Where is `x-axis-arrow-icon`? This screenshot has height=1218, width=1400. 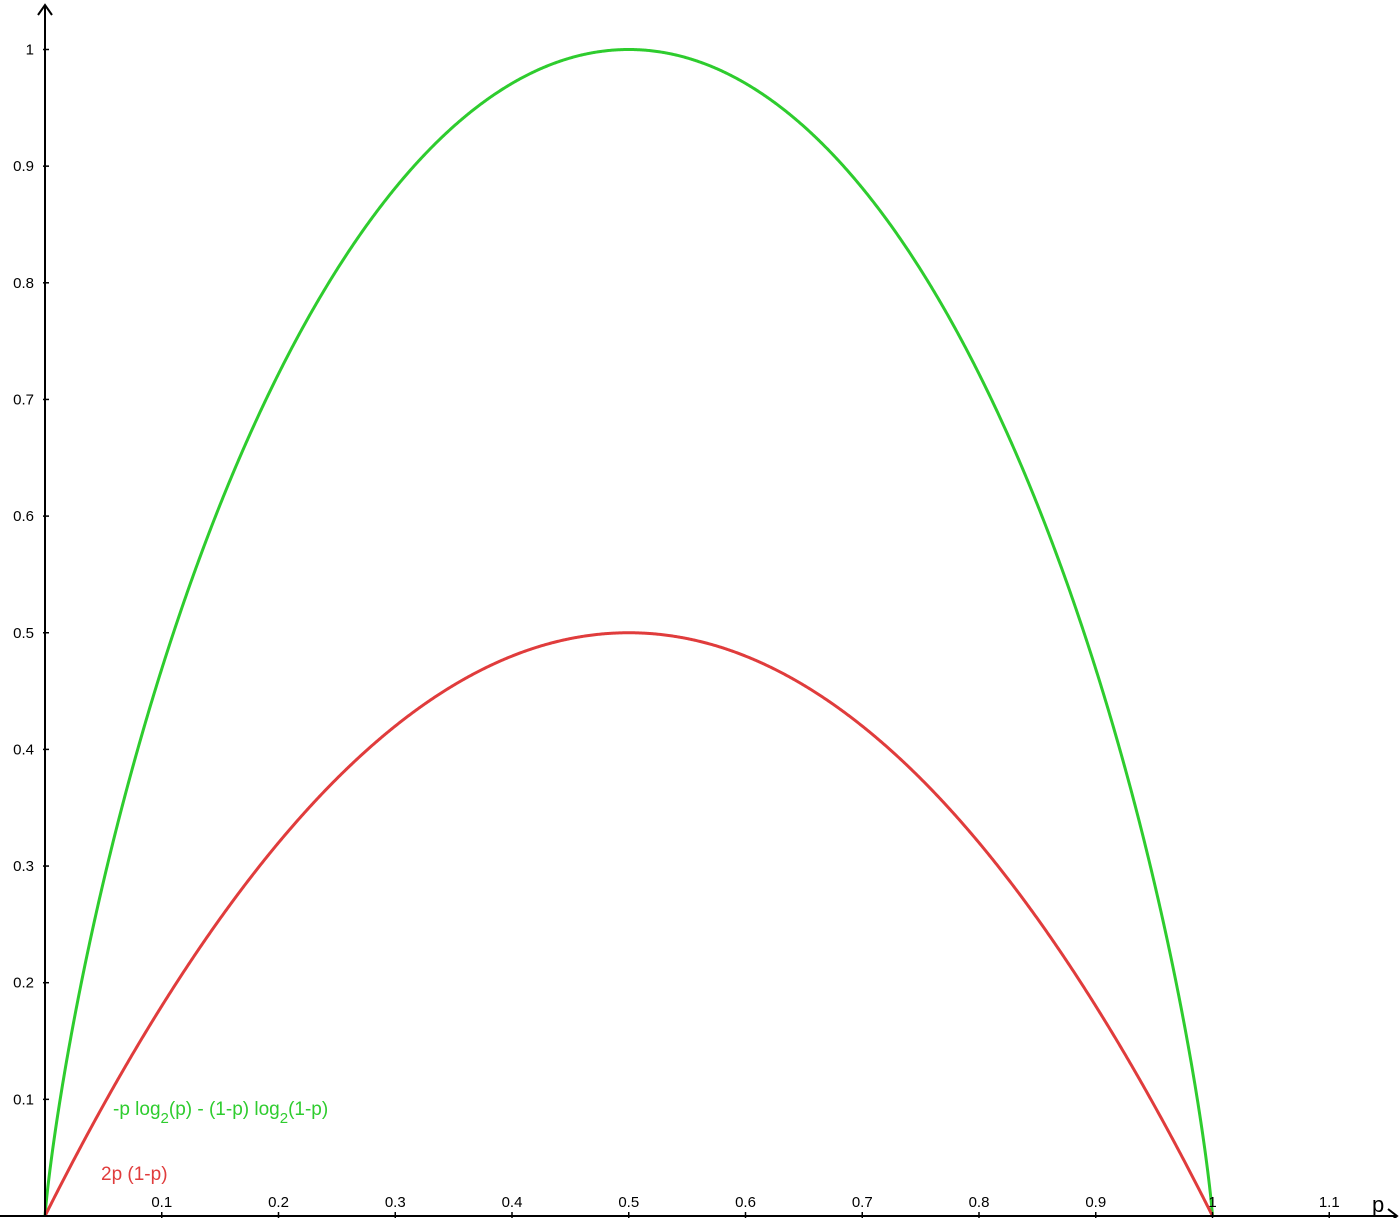
x-axis-arrow-icon is located at coordinates (1393, 1213).